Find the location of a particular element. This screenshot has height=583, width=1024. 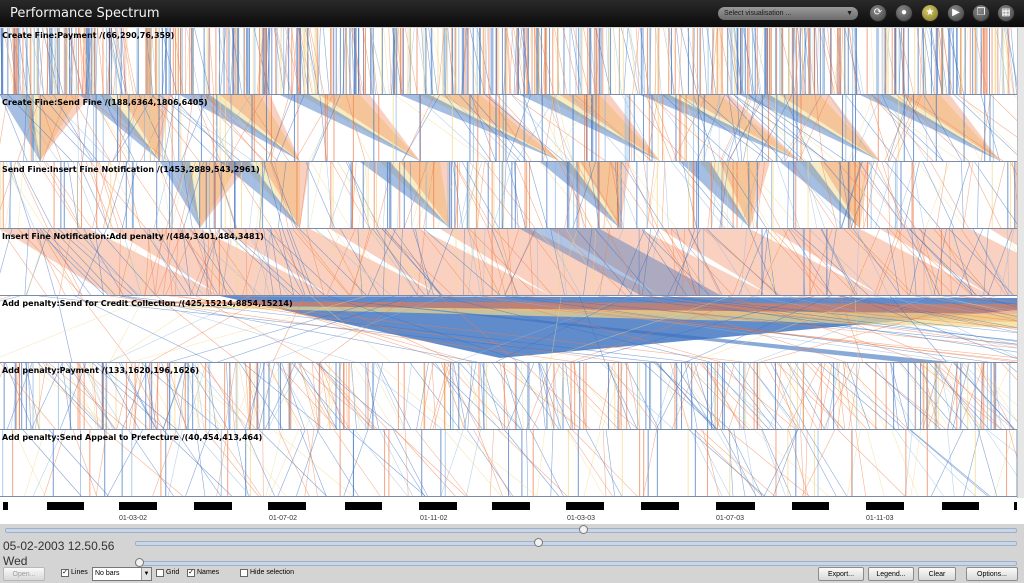

timeline-month-block is located at coordinates (511, 506).